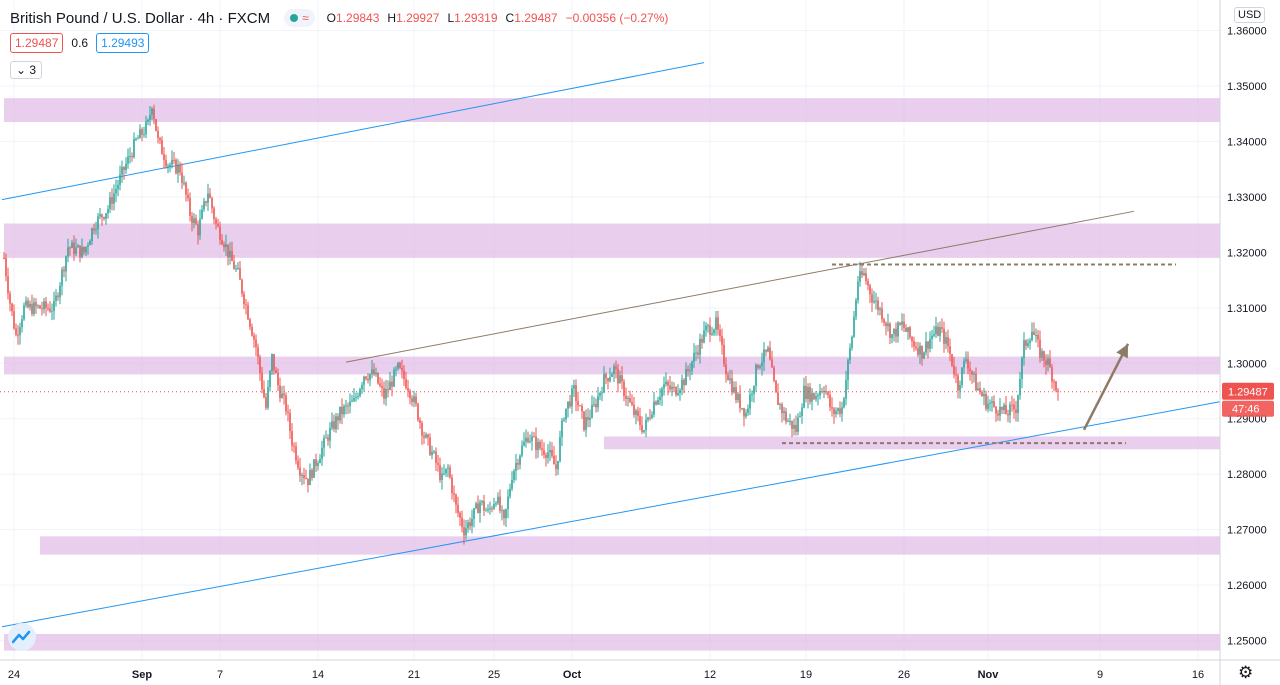  I want to click on price-tick-label: 1.36000, so click(1247, 32).